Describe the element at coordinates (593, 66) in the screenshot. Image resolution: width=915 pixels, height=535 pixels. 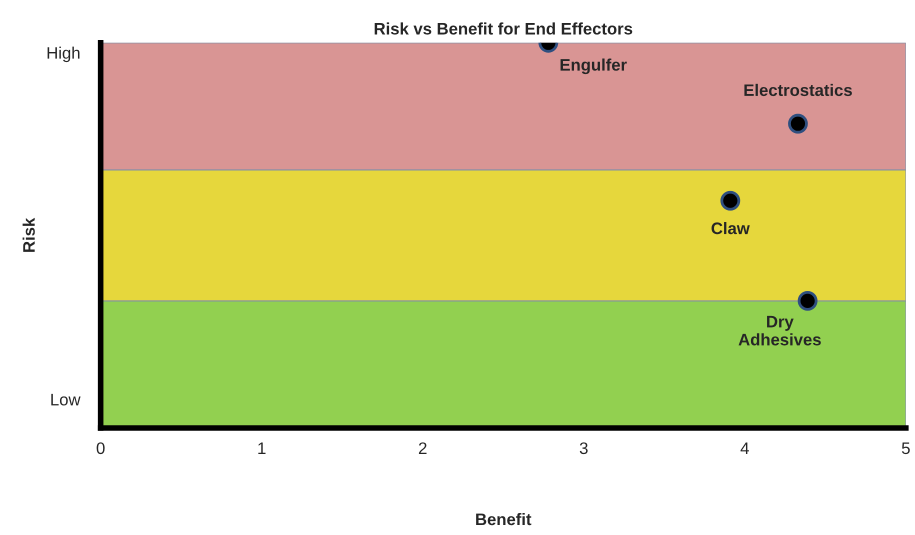
I see `annotation: Engulfer` at that location.